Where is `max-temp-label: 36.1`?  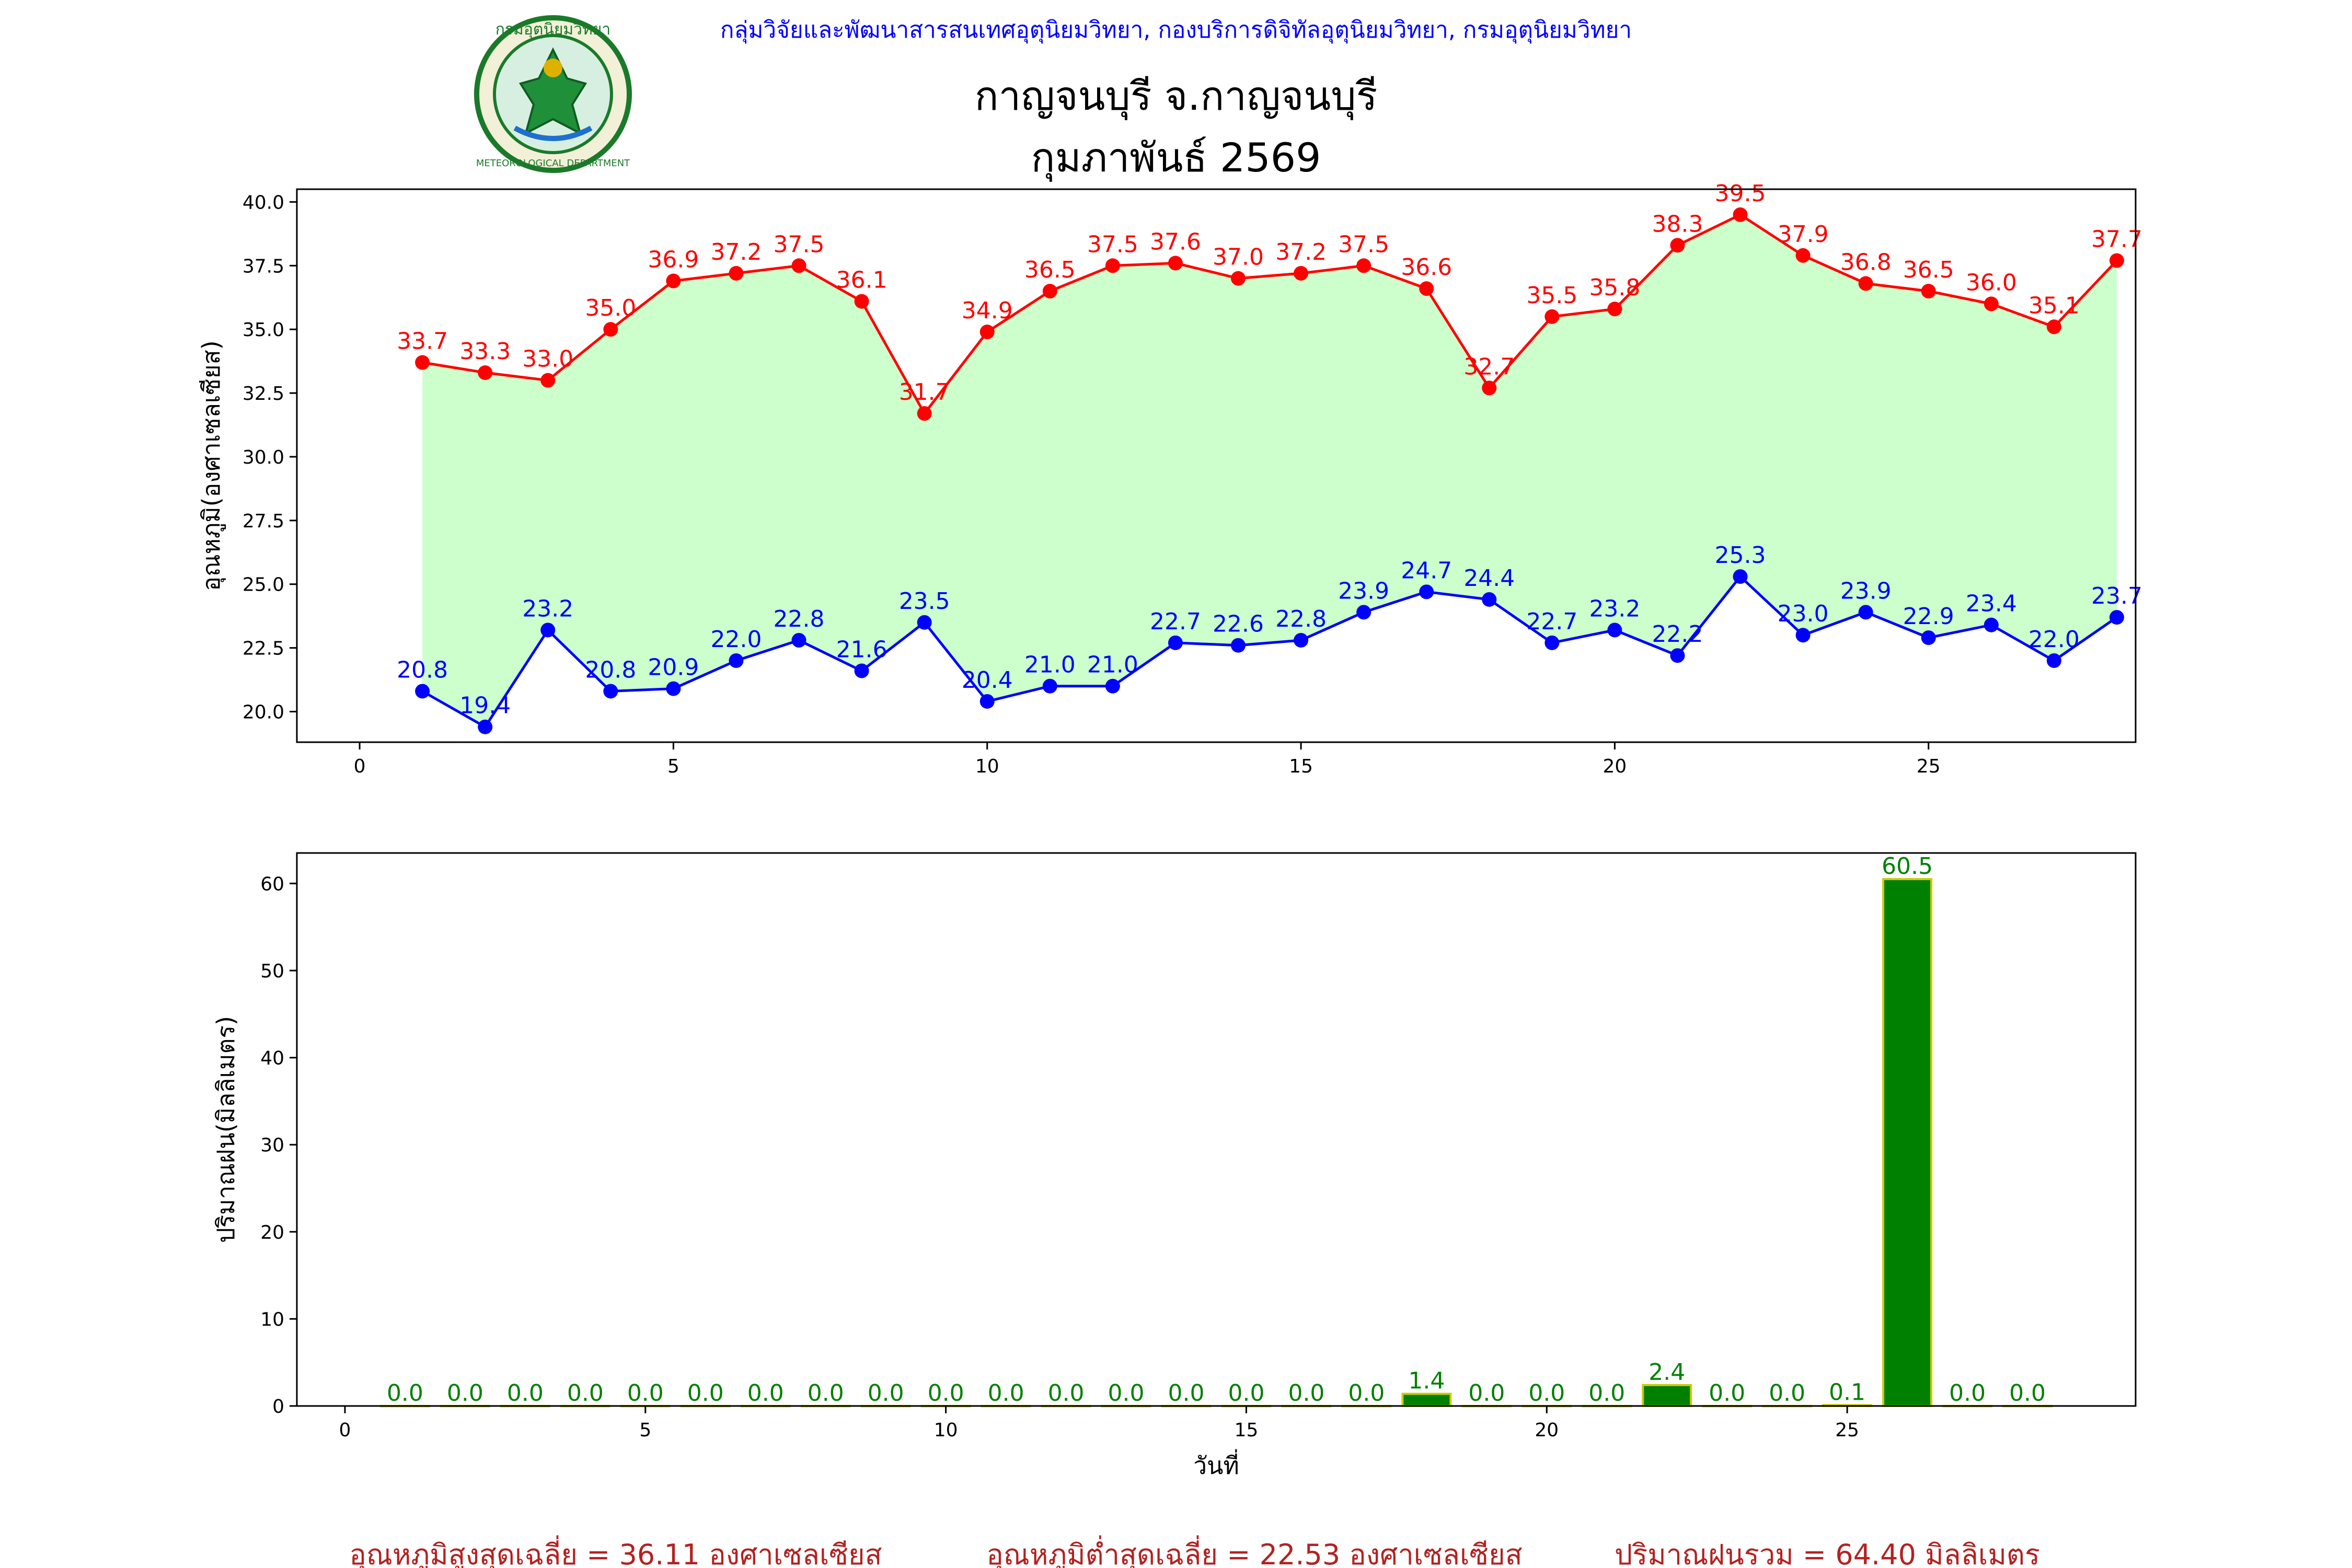 max-temp-label: 36.1 is located at coordinates (861, 280).